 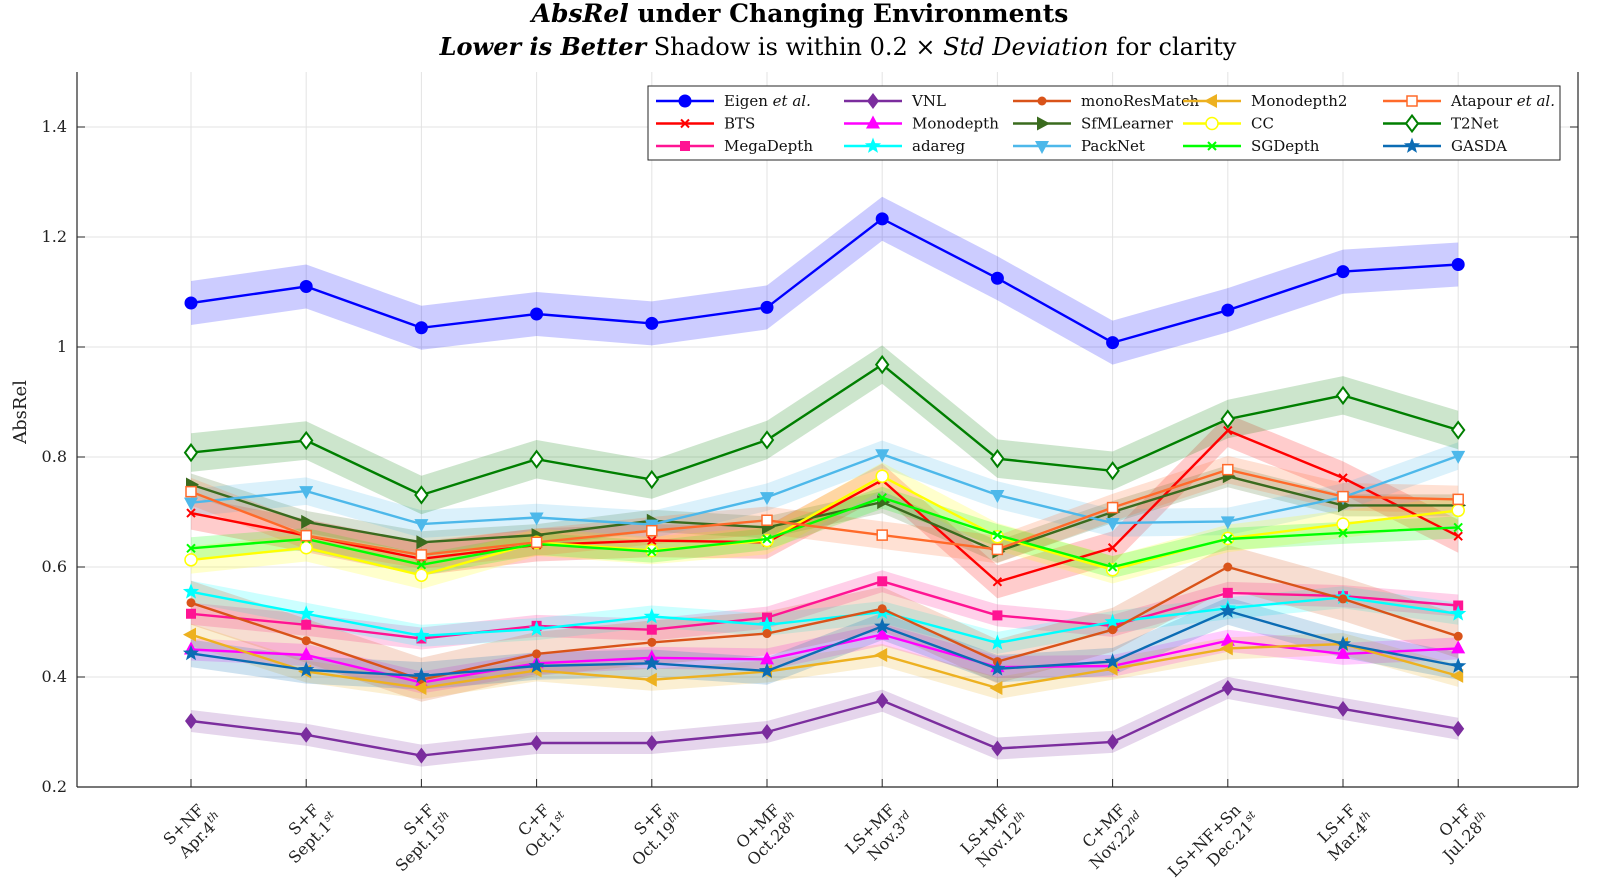 What do you see at coordinates (1441, 123) in the screenshot?
I see `legend-item: T2Net` at bounding box center [1441, 123].